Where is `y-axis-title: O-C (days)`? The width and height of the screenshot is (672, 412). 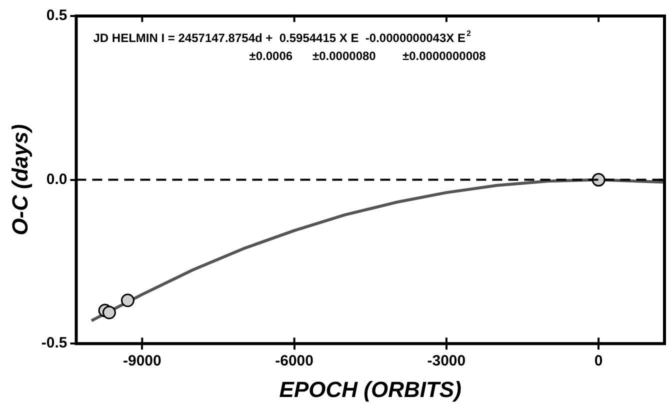
y-axis-title: O-C (days) is located at coordinates (19, 180).